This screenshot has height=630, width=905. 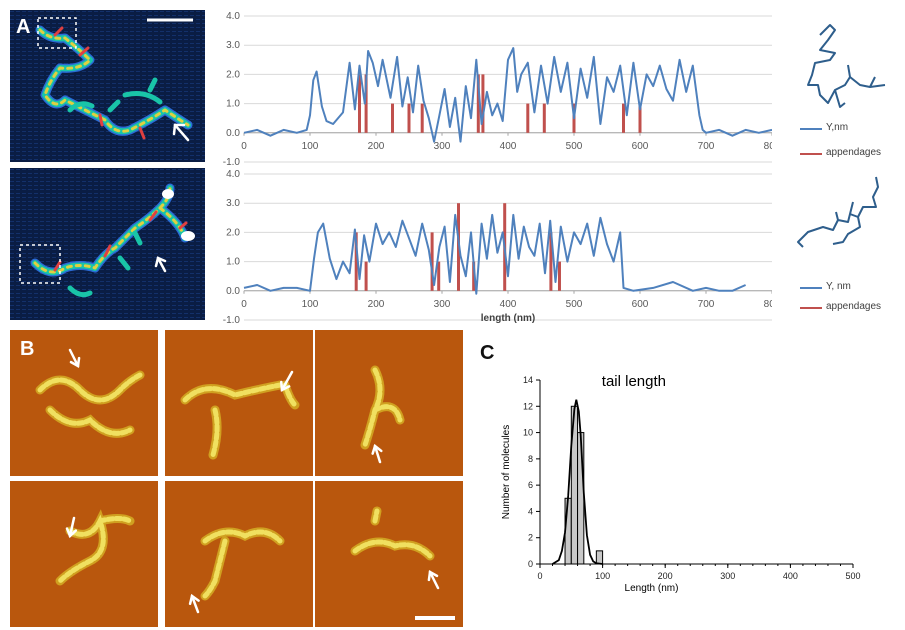 I want to click on y-axis-label: Number of molecules, so click(x=506, y=472).